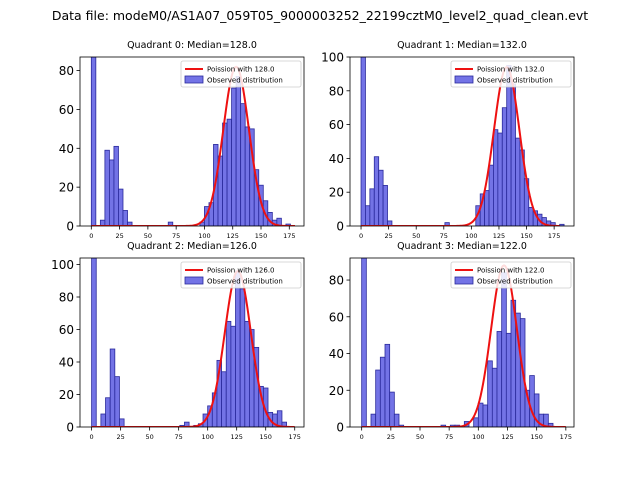 The image size is (640, 480). I want to click on legend-curve-label: Poission with 132.0, so click(511, 70).